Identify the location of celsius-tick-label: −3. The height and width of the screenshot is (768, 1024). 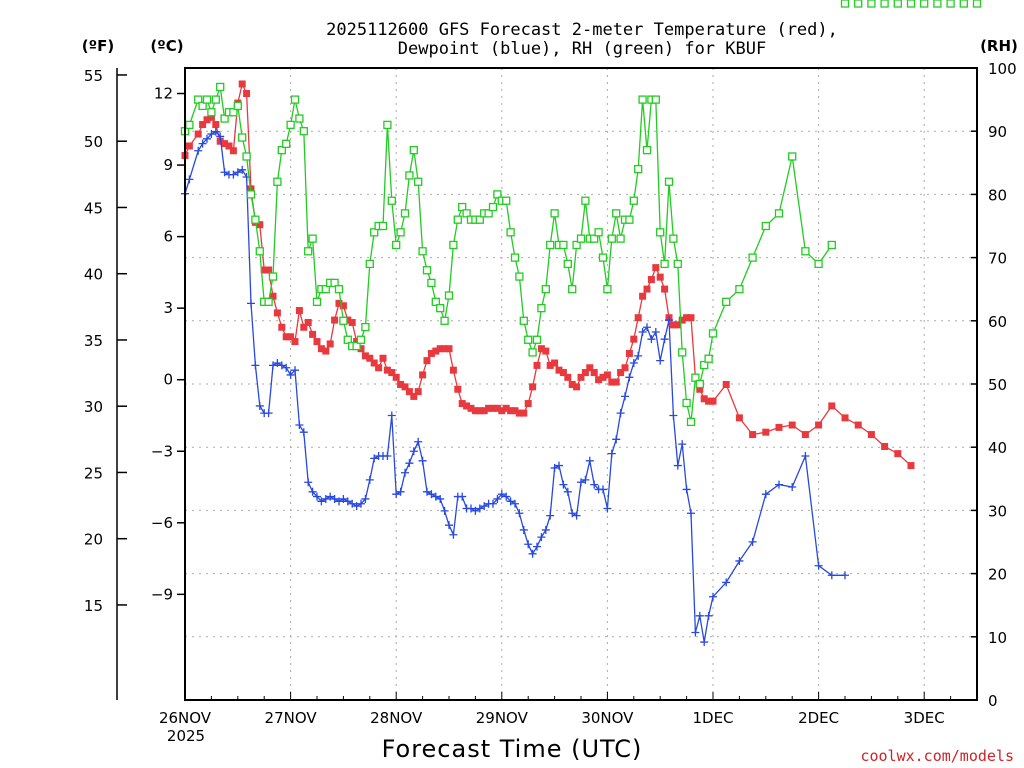
(162, 451).